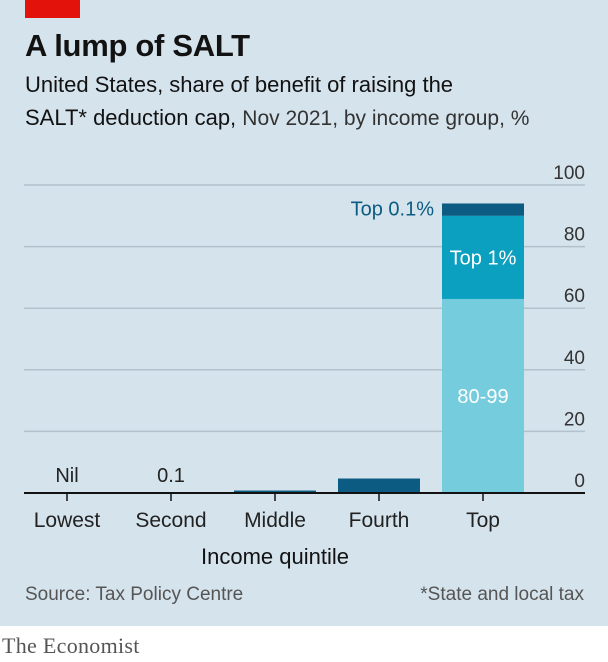  Describe the element at coordinates (574, 358) in the screenshot. I see `y-tick-label: 40` at that location.